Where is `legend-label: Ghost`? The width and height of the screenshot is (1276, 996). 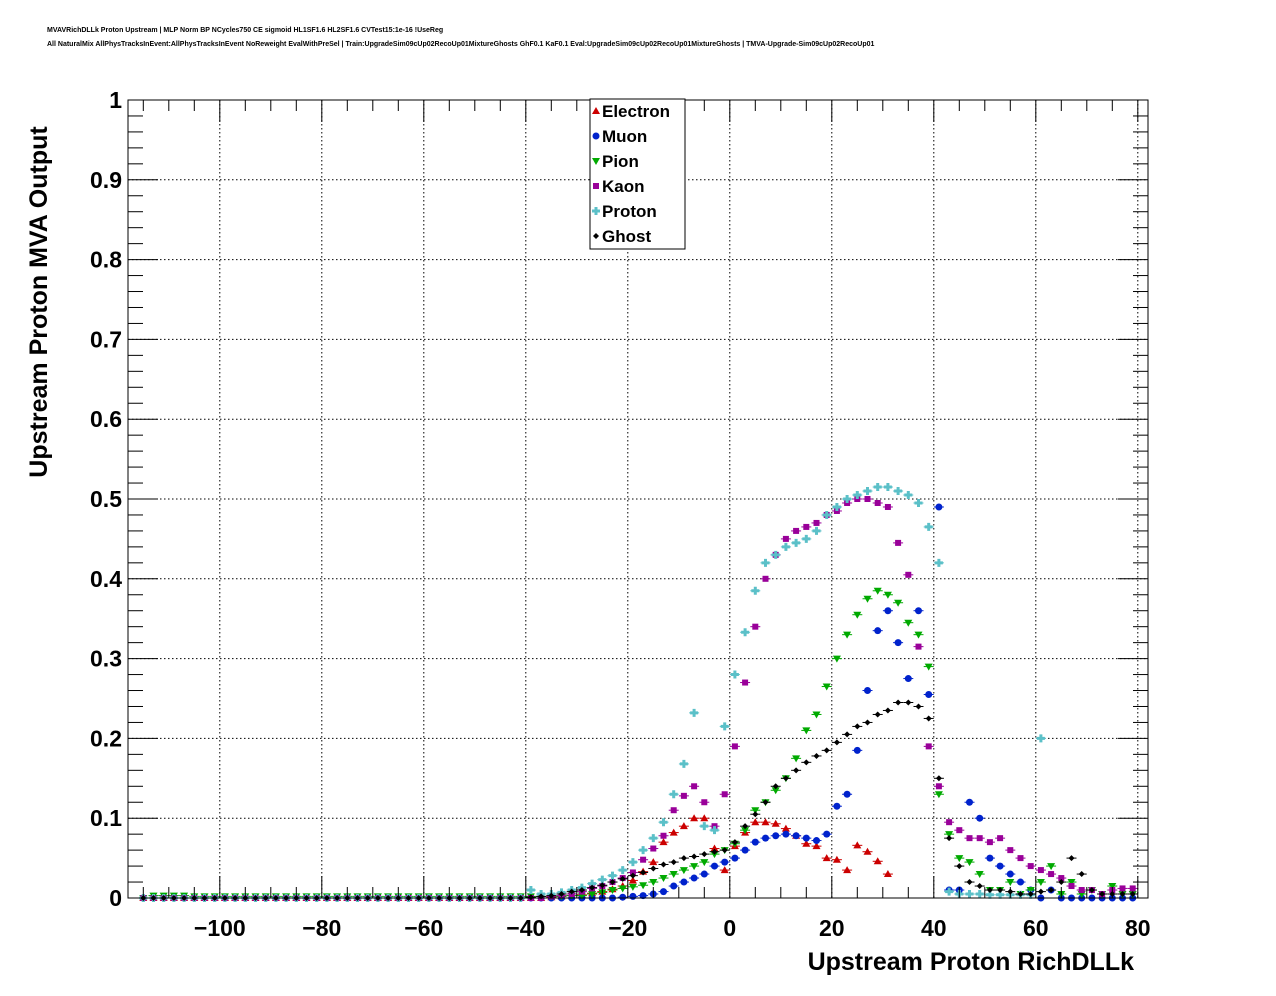 legend-label: Ghost is located at coordinates (626, 236).